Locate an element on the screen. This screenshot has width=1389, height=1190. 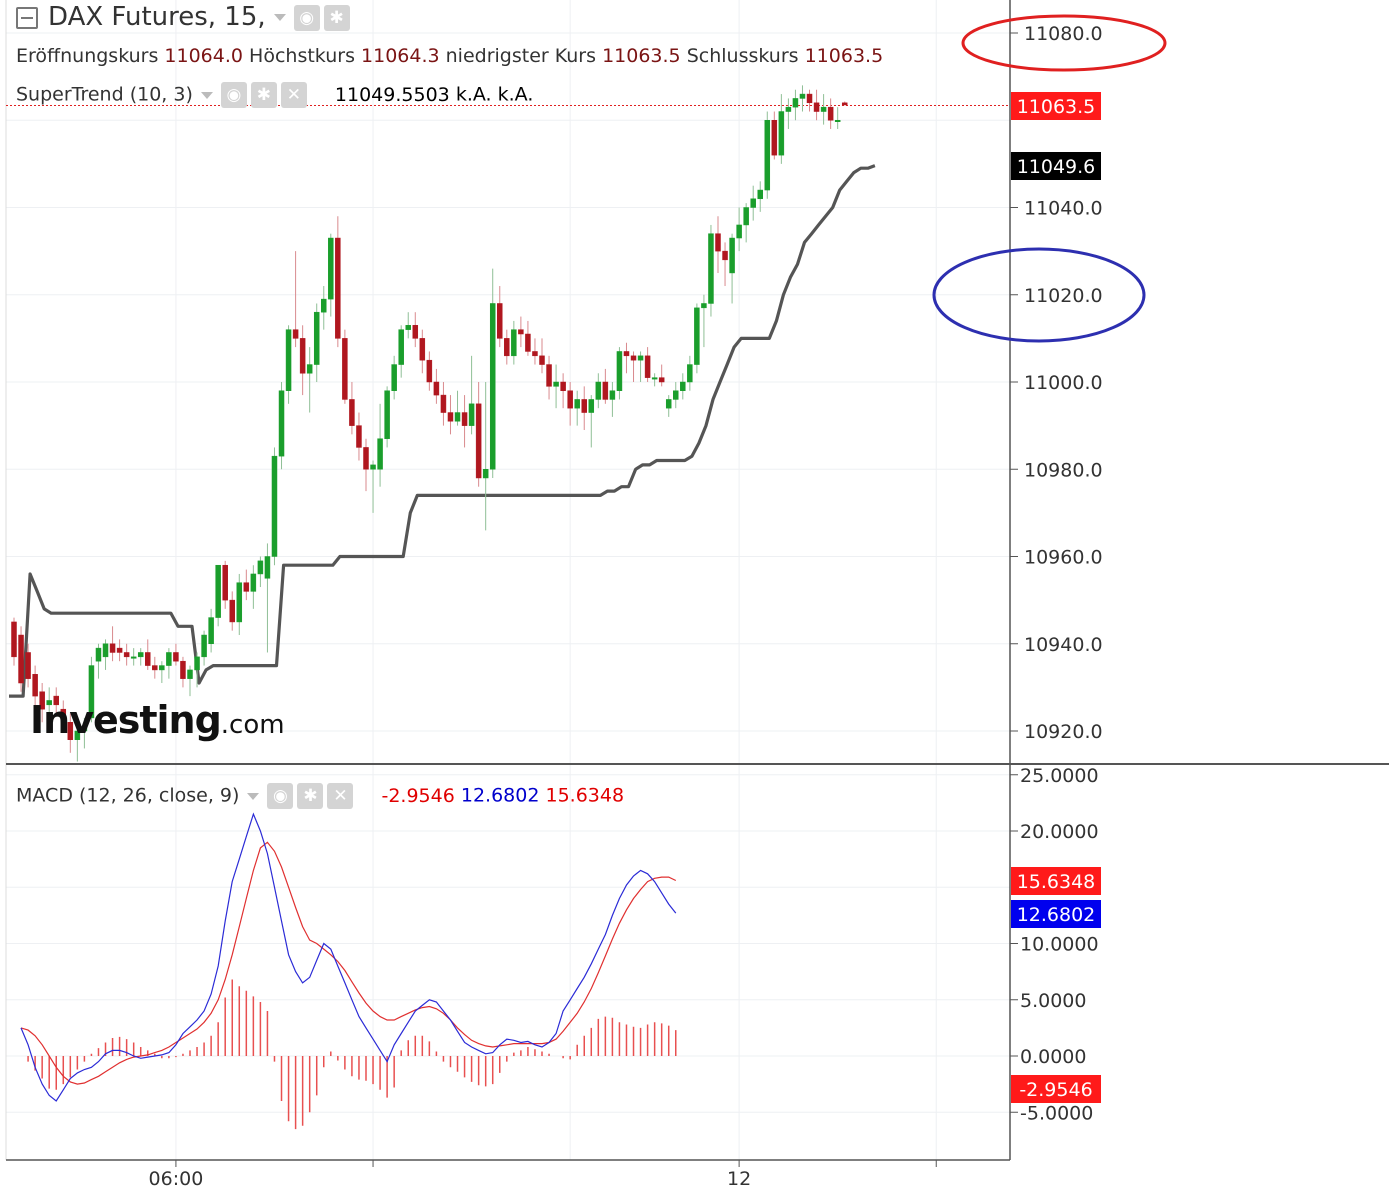
annotation-ellipse-blue is located at coordinates (1039, 295).